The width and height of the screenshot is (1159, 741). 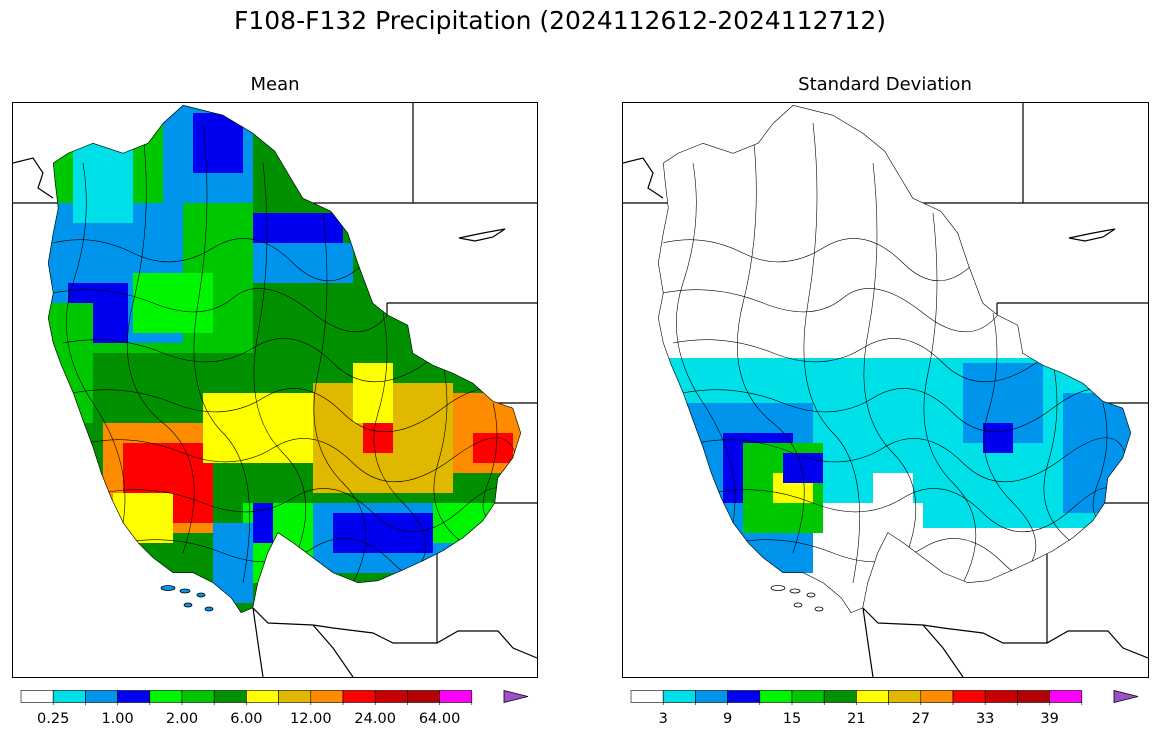 I want to click on colorbar-tick-label: 39, so click(x=1049, y=719).